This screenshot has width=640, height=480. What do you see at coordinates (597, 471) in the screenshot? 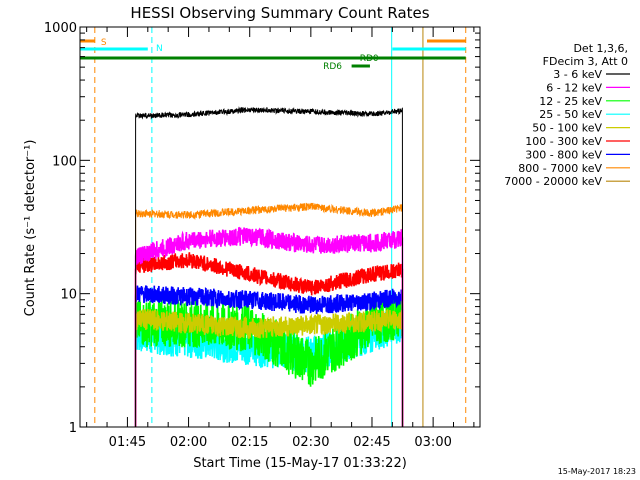
I see `timestamp: 15-May-2017 18:23` at bounding box center [597, 471].